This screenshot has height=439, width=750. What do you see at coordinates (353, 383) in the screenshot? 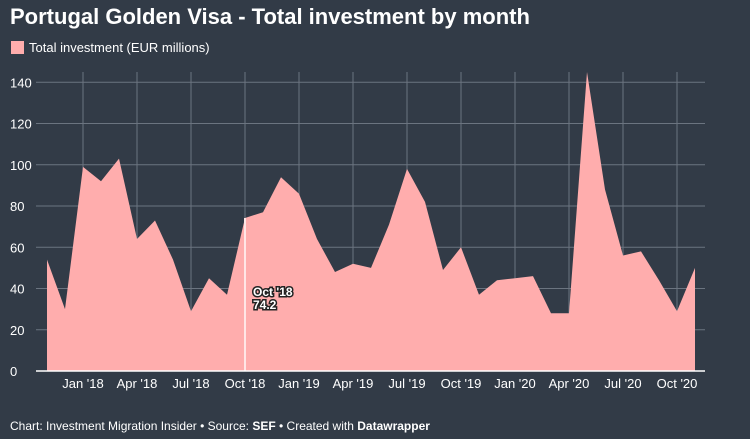
I see `x-tick-label: Apr '19` at bounding box center [353, 383].